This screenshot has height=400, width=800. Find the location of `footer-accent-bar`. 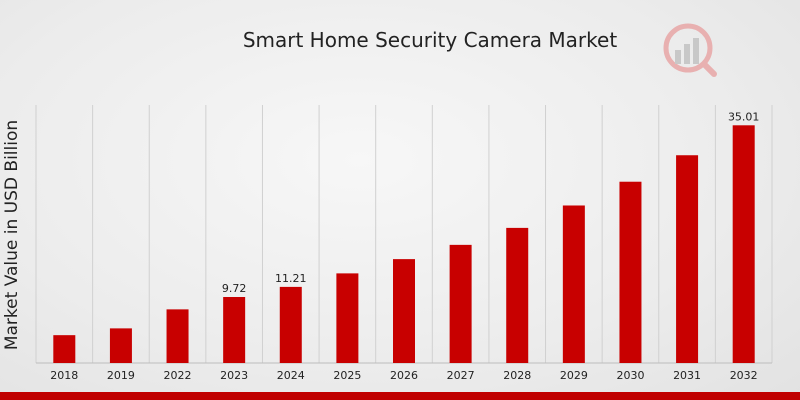

footer-accent-bar is located at coordinates (400, 396).